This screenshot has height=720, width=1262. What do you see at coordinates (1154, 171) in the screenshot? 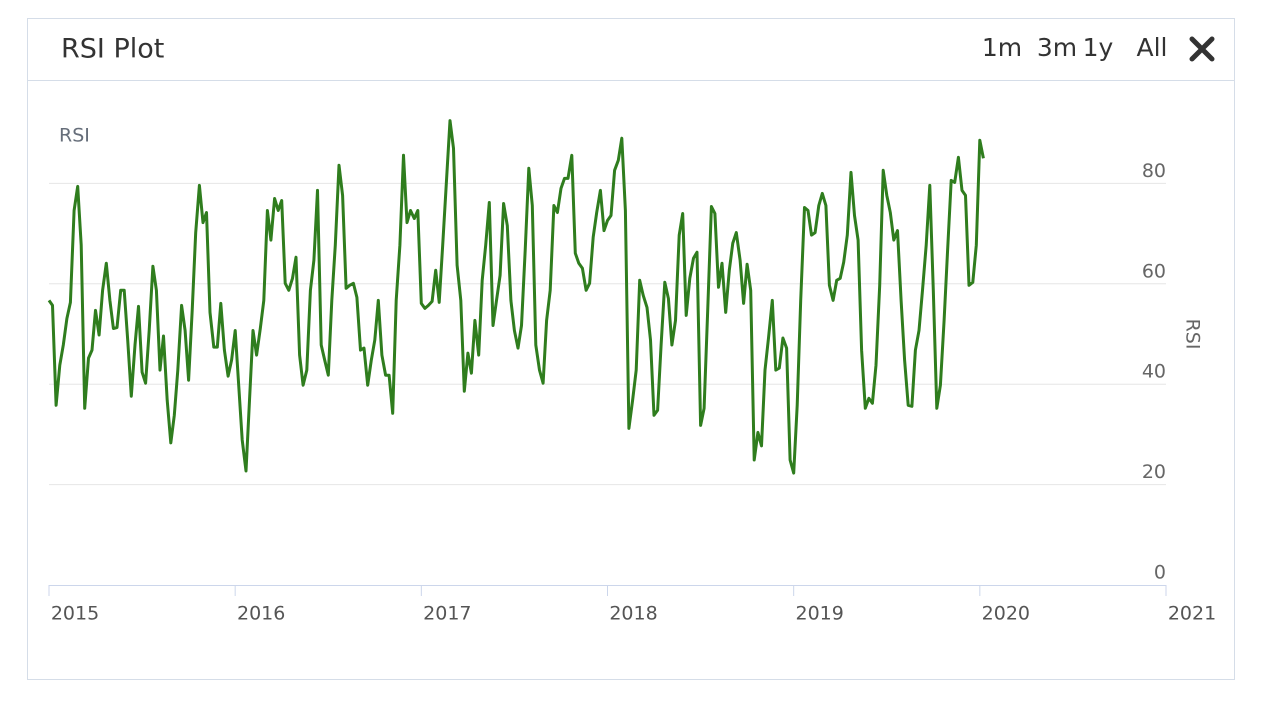
I see `y-tick-label: 80` at bounding box center [1154, 171].